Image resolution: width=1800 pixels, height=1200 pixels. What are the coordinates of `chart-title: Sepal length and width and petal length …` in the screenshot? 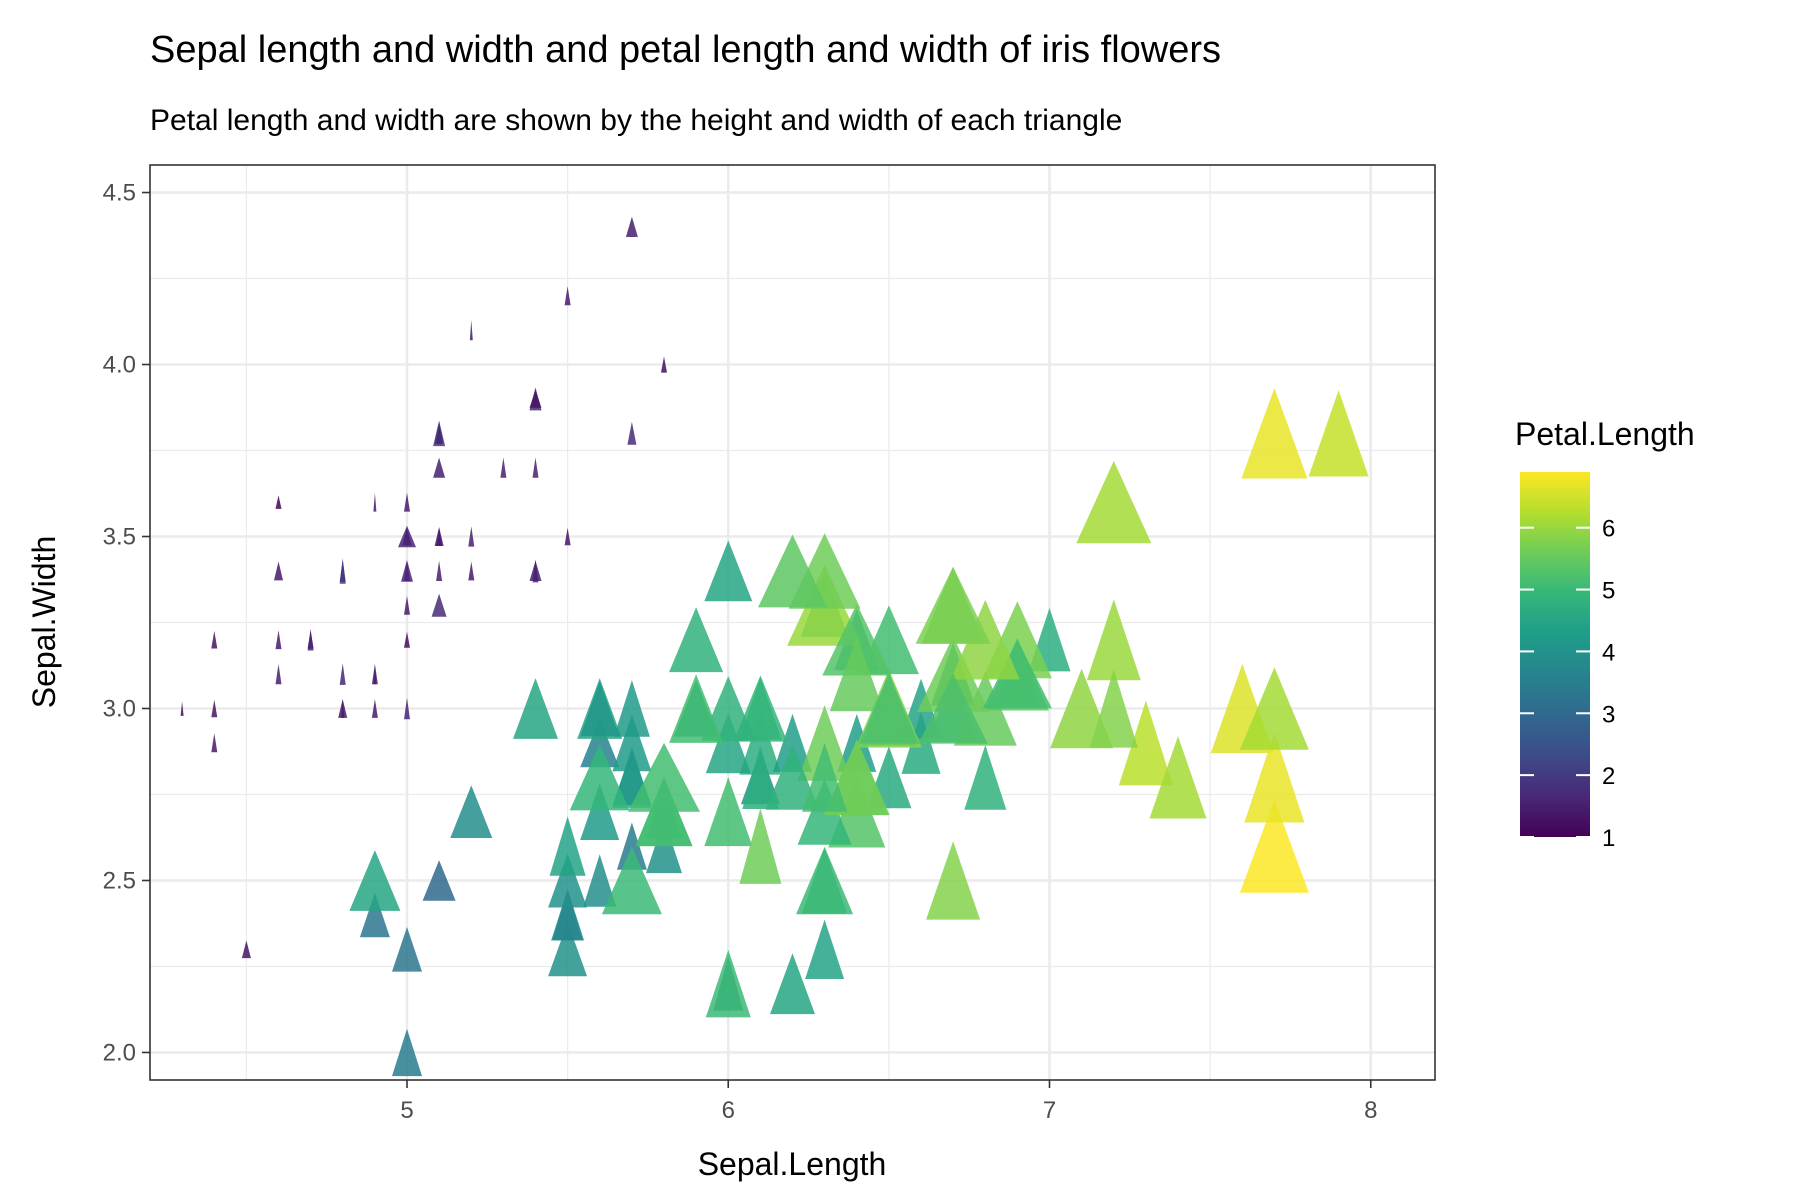 It's located at (685, 50).